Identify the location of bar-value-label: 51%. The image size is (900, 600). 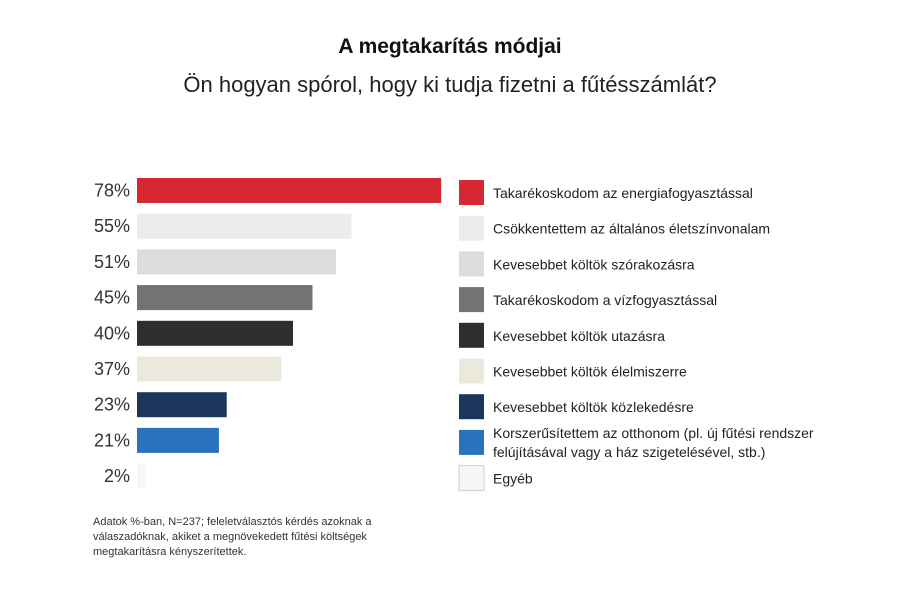
(112, 262).